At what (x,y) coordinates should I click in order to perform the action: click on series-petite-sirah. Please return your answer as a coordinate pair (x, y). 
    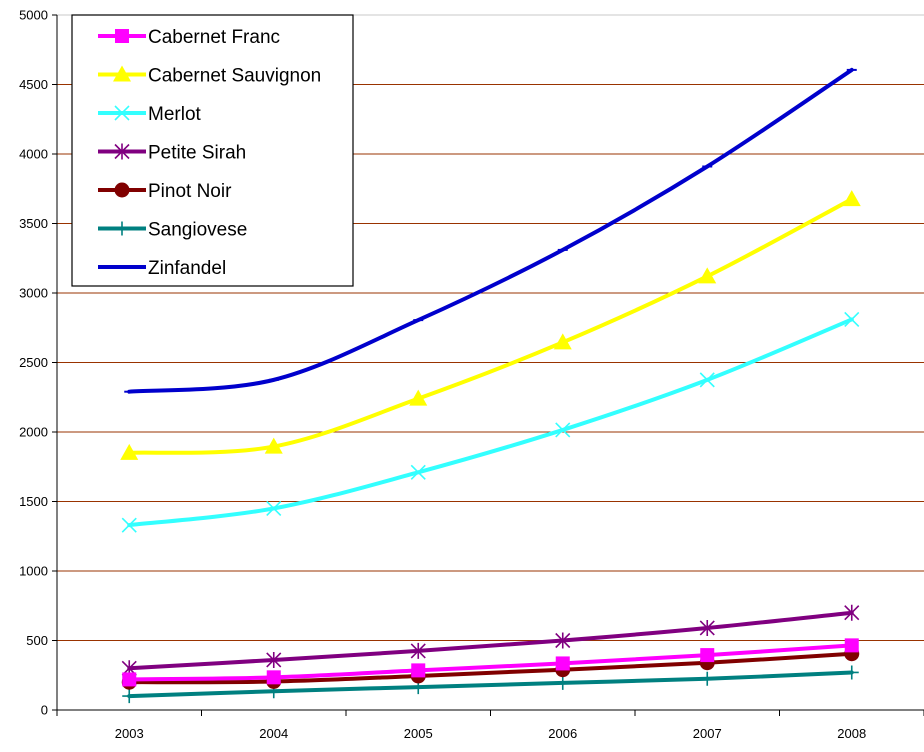
    Looking at the image, I should click on (490, 640).